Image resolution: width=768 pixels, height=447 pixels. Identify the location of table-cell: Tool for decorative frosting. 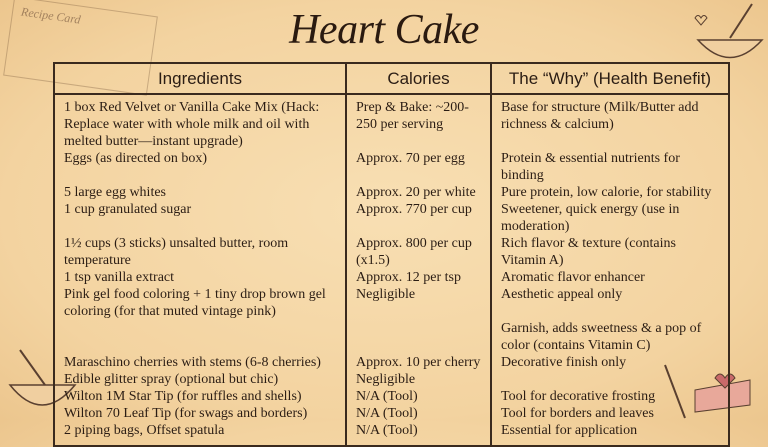
(609, 396).